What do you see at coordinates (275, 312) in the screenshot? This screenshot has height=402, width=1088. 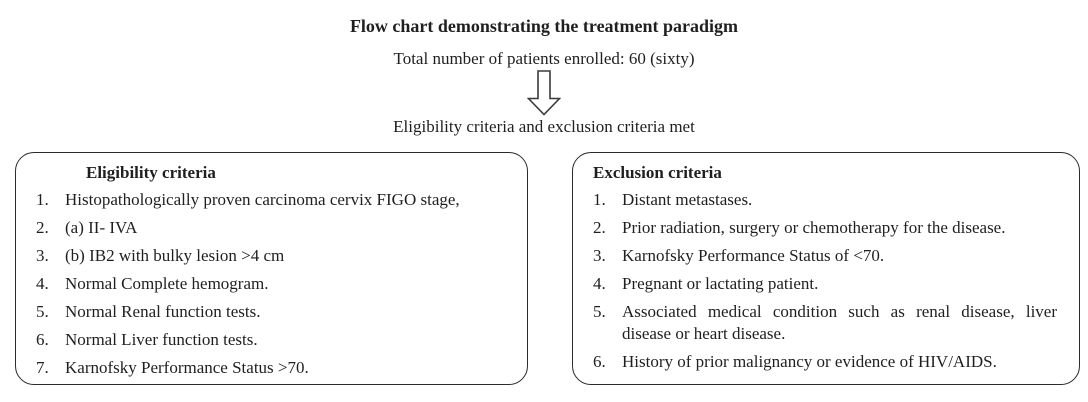 I see `list-item: 5. Normal Renal function tests.` at bounding box center [275, 312].